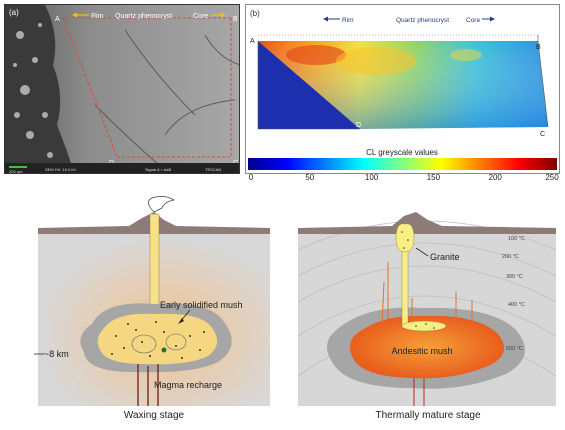  I want to click on dark-triangle-region, so click(309, 85).